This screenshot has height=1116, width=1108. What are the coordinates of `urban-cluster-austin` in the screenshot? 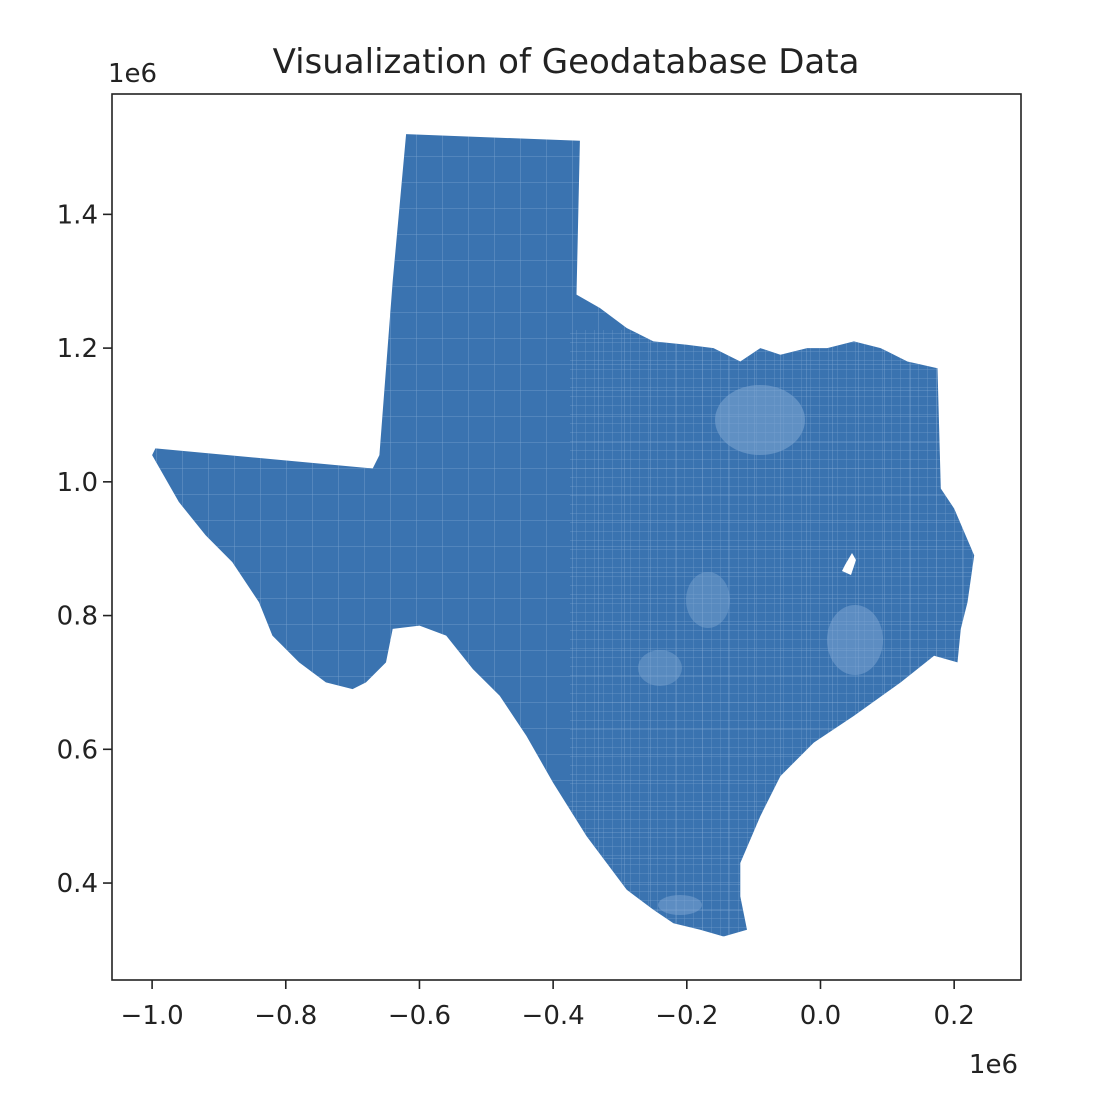 It's located at (708, 600).